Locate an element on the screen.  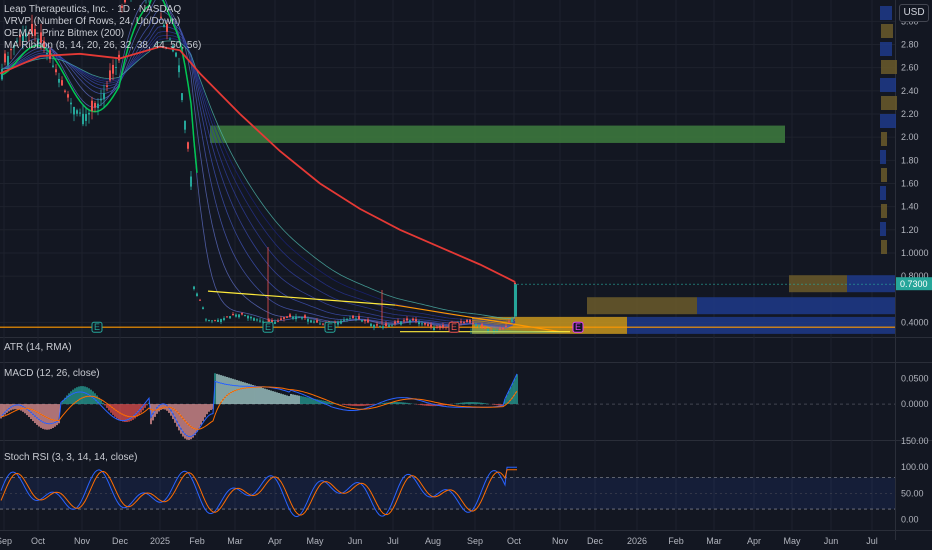
price-tick-6: 1.80 is located at coordinates (910, 160).